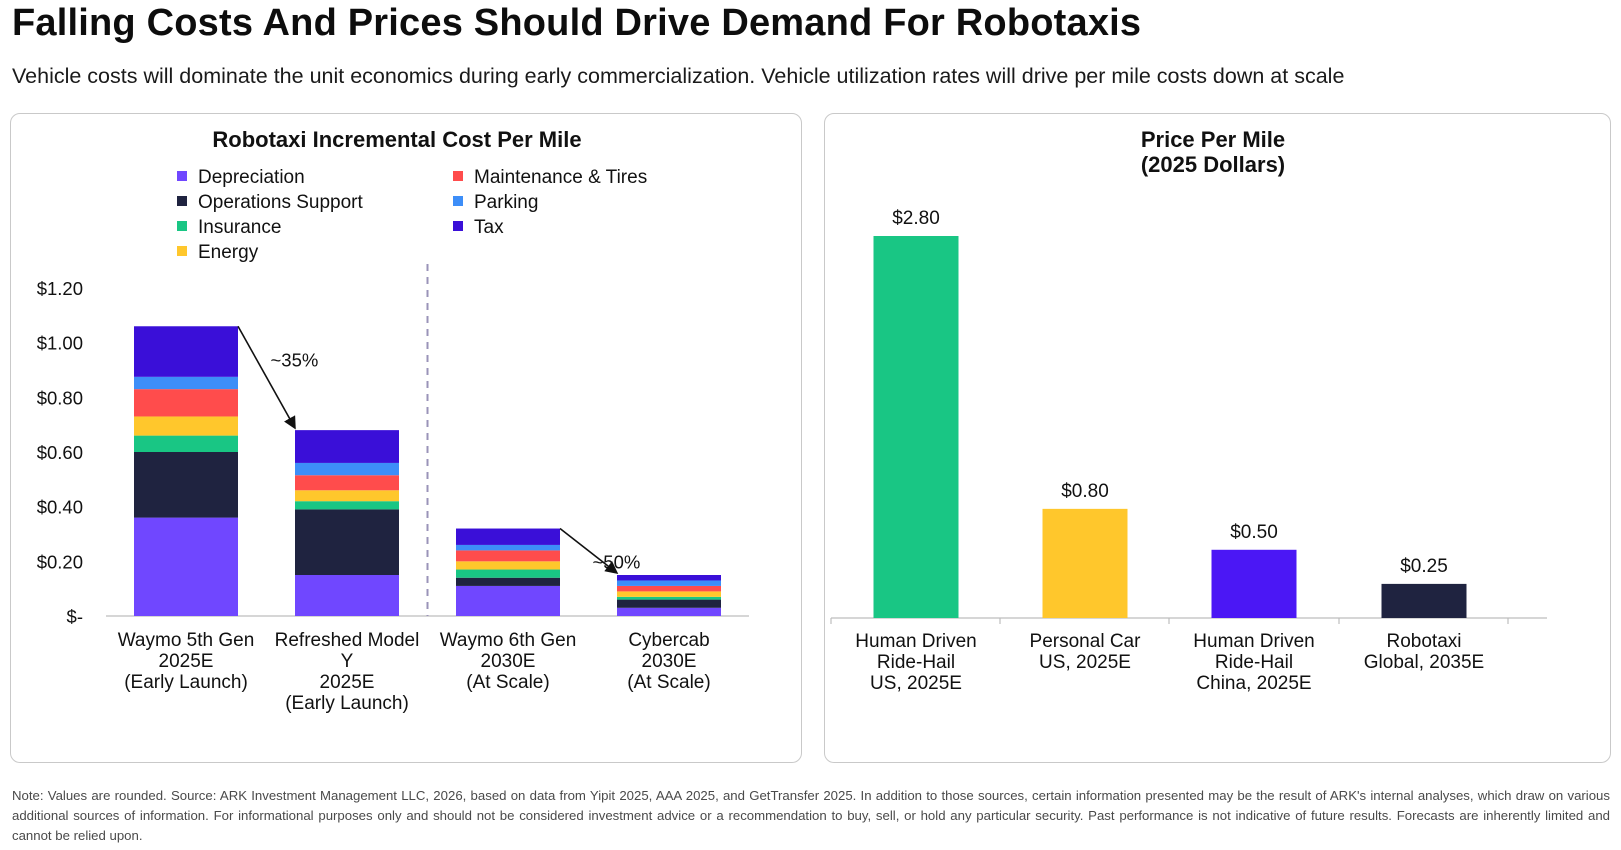 This screenshot has height=850, width=1621. I want to click on reduction-label: ~35%, so click(295, 359).